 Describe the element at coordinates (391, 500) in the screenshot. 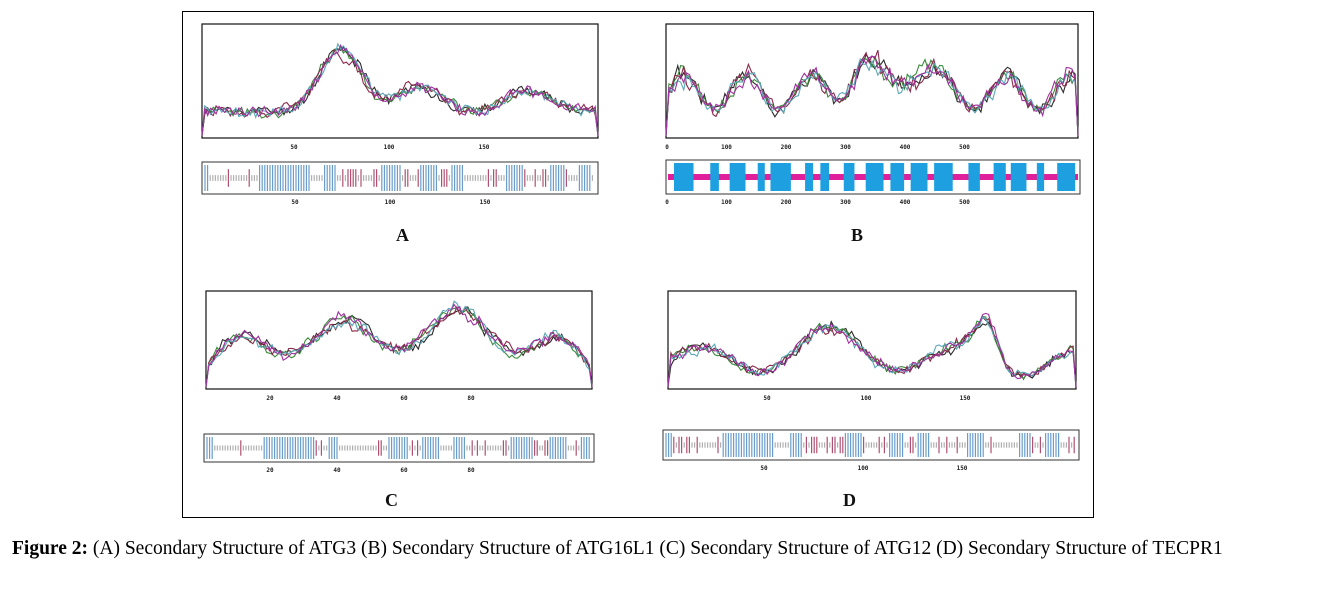

I see `panel-c-letter: C` at that location.